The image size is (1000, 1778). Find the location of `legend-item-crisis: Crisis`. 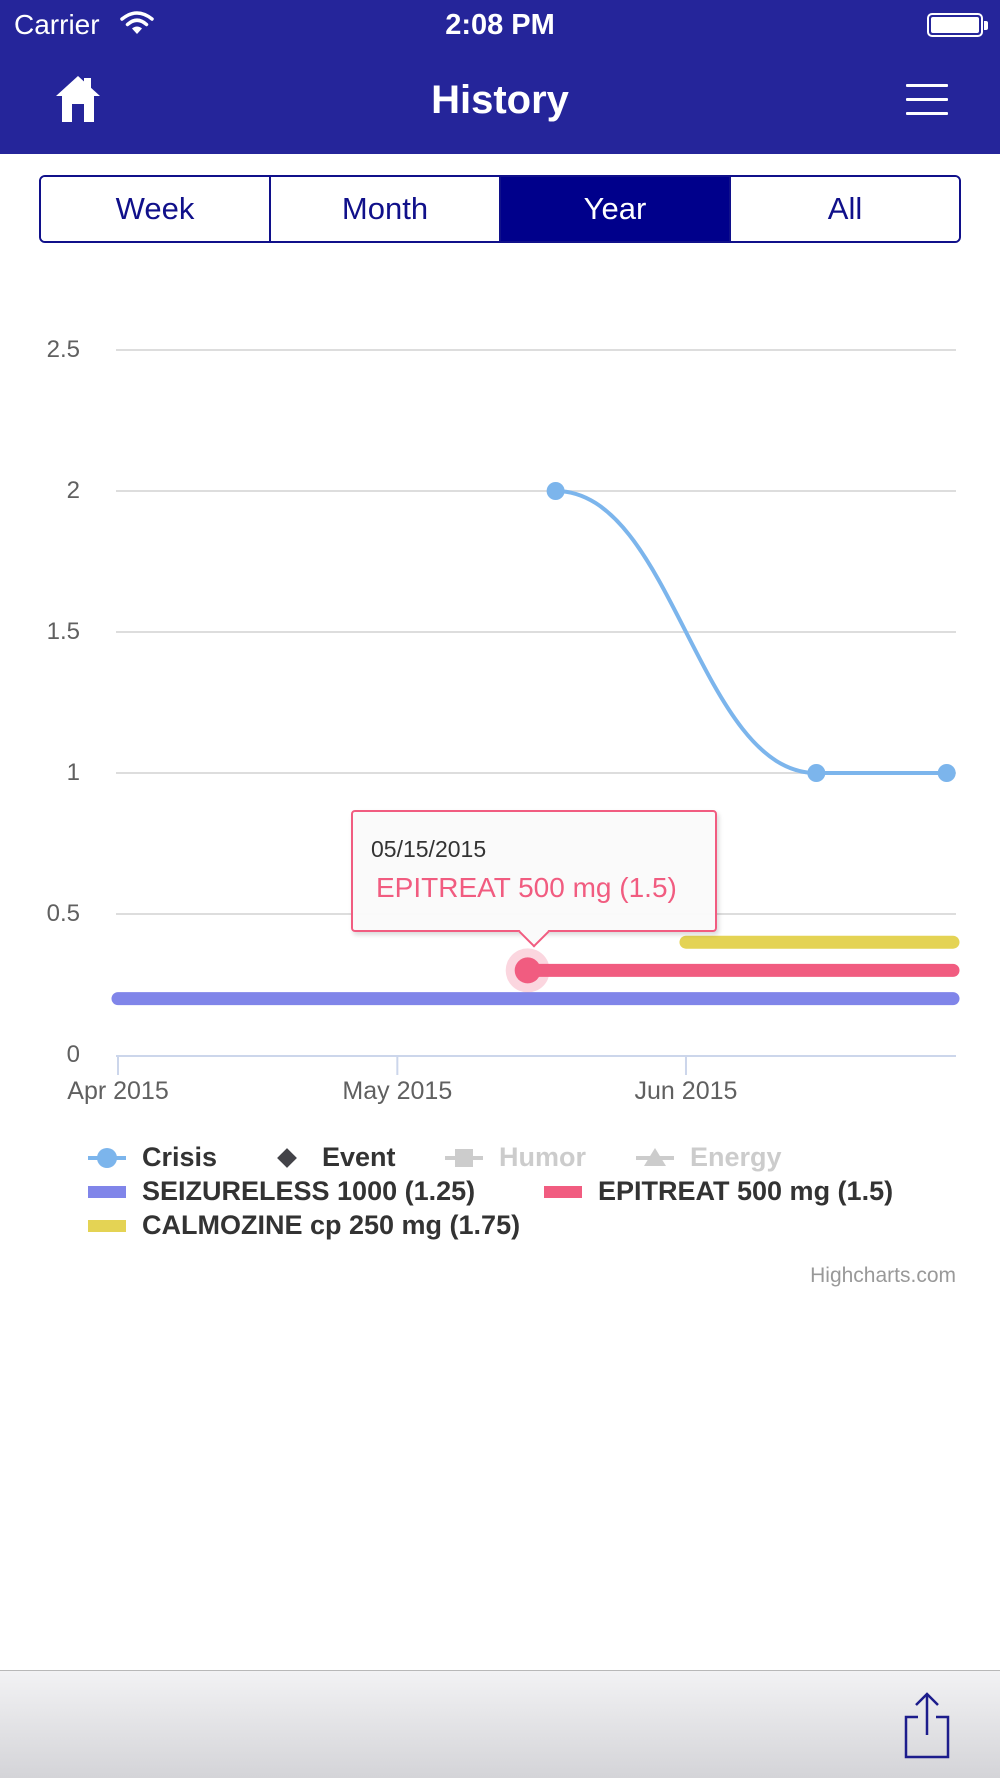

legend-item-crisis: Crisis is located at coordinates (152, 1157).